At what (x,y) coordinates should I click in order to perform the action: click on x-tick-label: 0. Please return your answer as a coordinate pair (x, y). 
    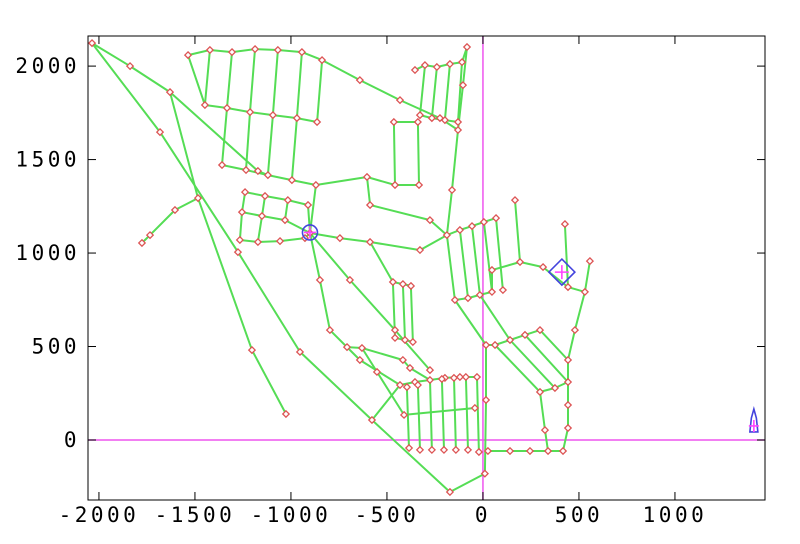
    Looking at the image, I should click on (483, 515).